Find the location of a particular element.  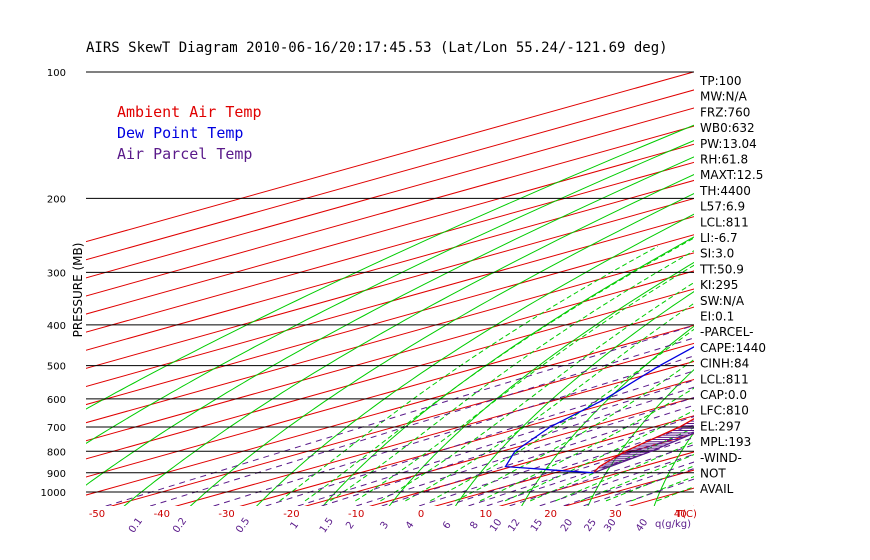

mixing-ratio-label: 15 is located at coordinates (537, 525).